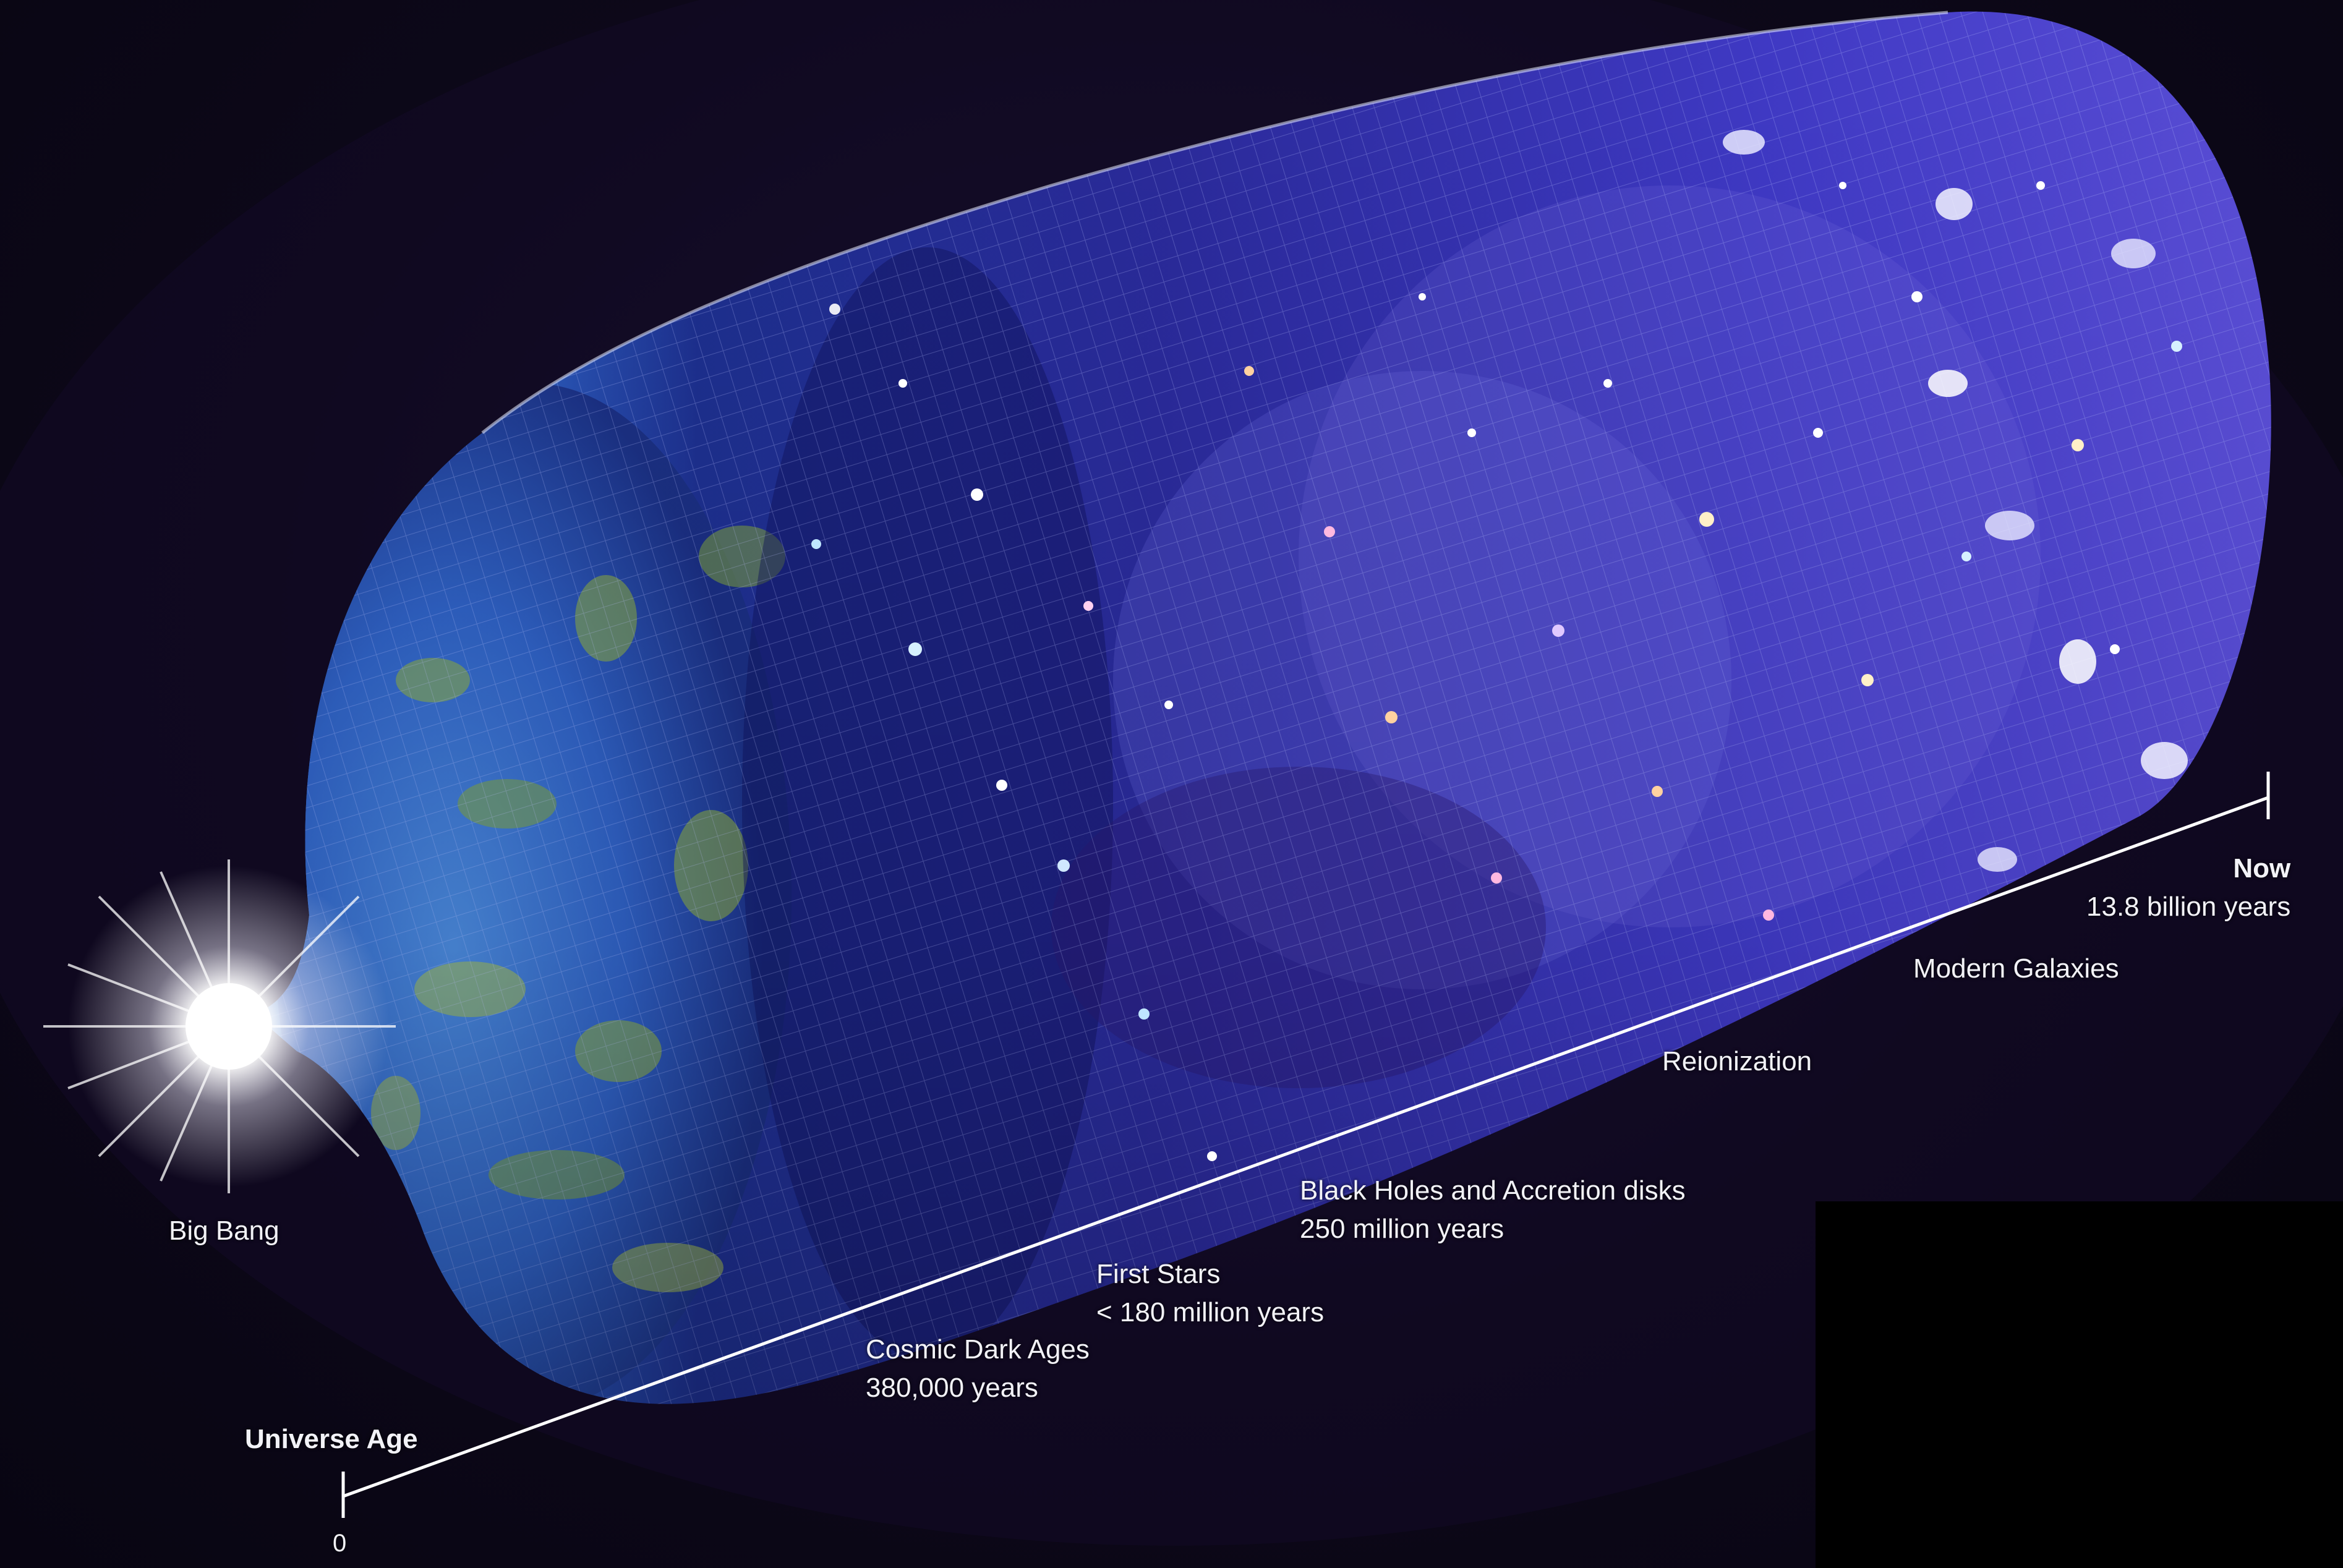  I want to click on first-stars-age: < 180 million years, so click(1210, 1312).